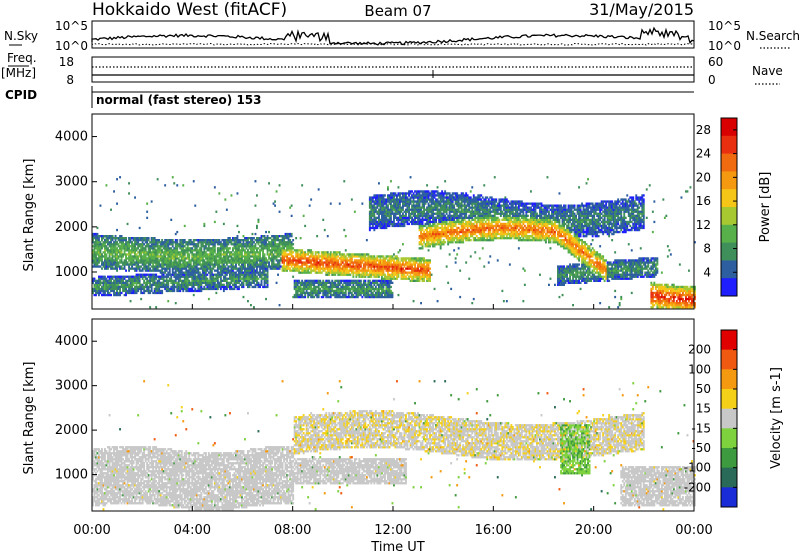 Image resolution: width=800 pixels, height=554 pixels. What do you see at coordinates (70, 80) in the screenshot?
I see `freq-tick-bottom: 8` at bounding box center [70, 80].